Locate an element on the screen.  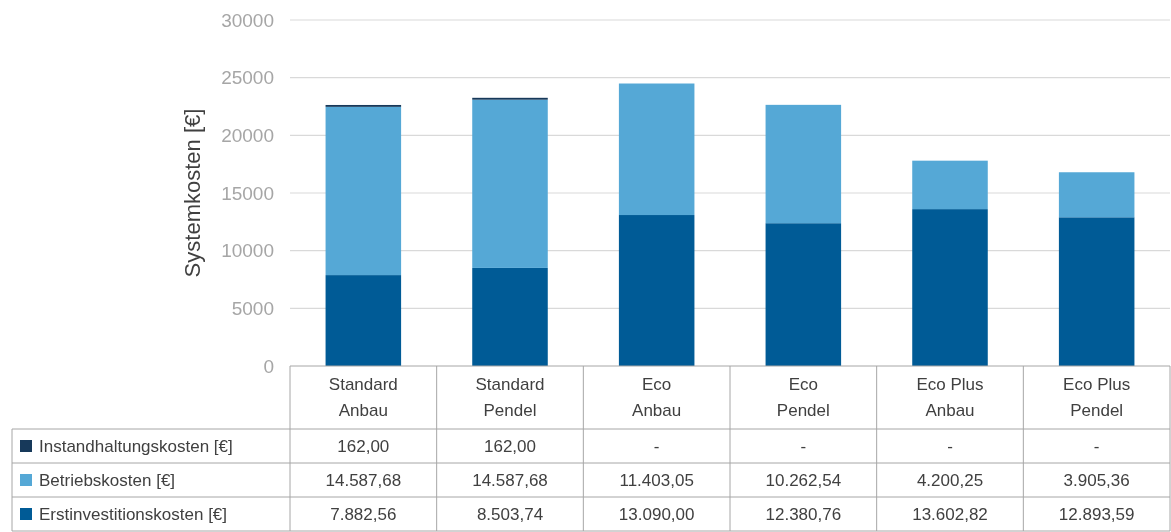
x-tick-label: Standard Pendel is located at coordinates (510, 398).